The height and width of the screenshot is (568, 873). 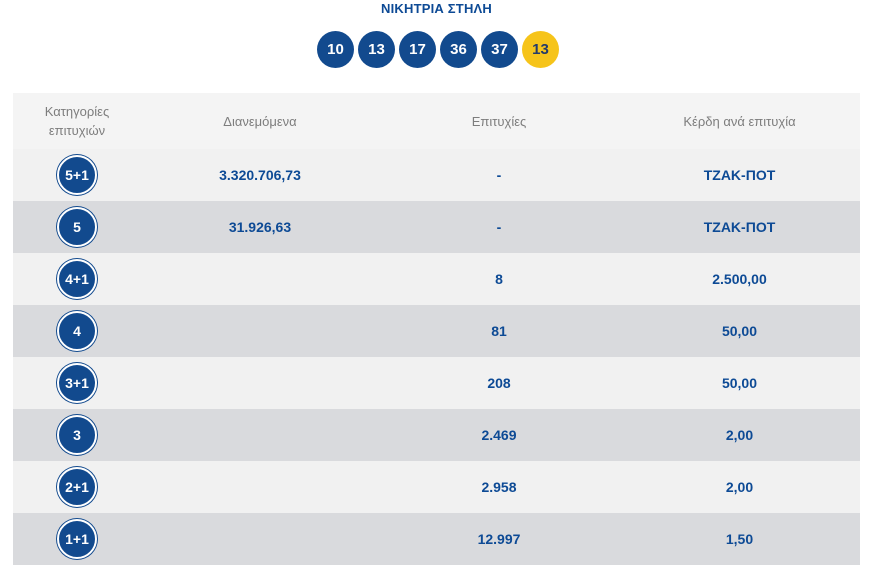 I want to click on table-row: 3+1 208 50,00, so click(x=436, y=383).